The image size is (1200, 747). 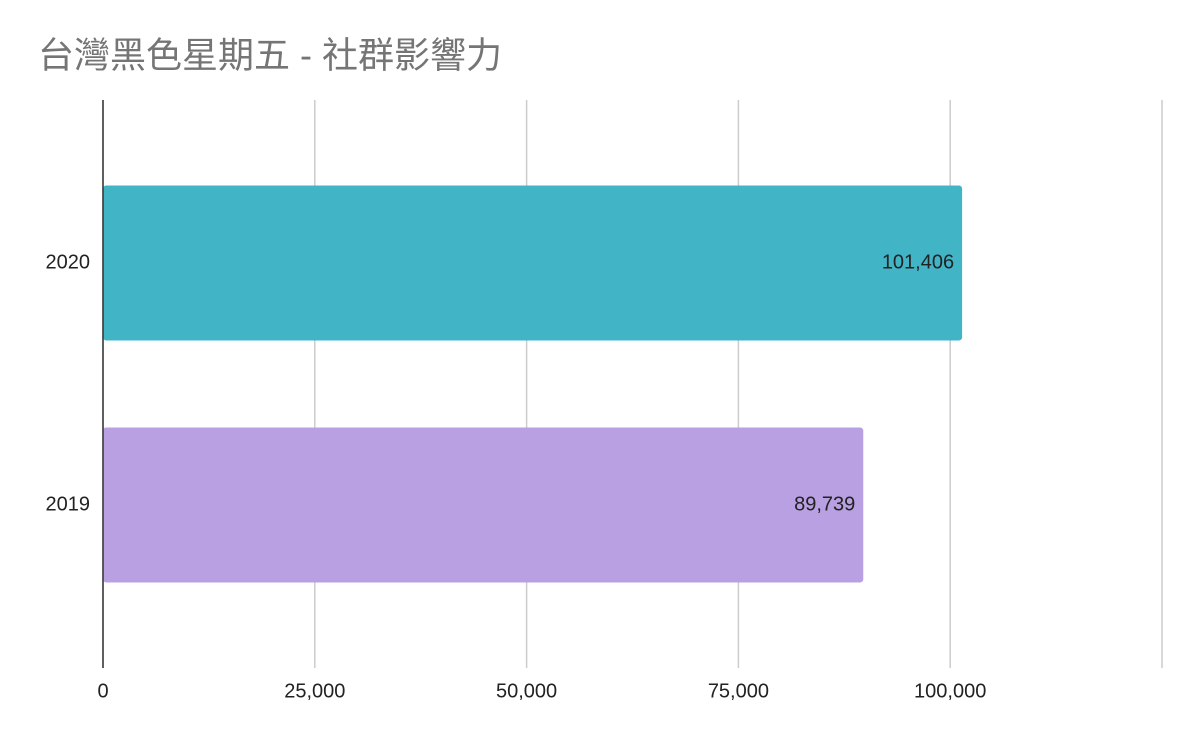 What do you see at coordinates (738, 691) in the screenshot?
I see `x-tick-label: 75,000` at bounding box center [738, 691].